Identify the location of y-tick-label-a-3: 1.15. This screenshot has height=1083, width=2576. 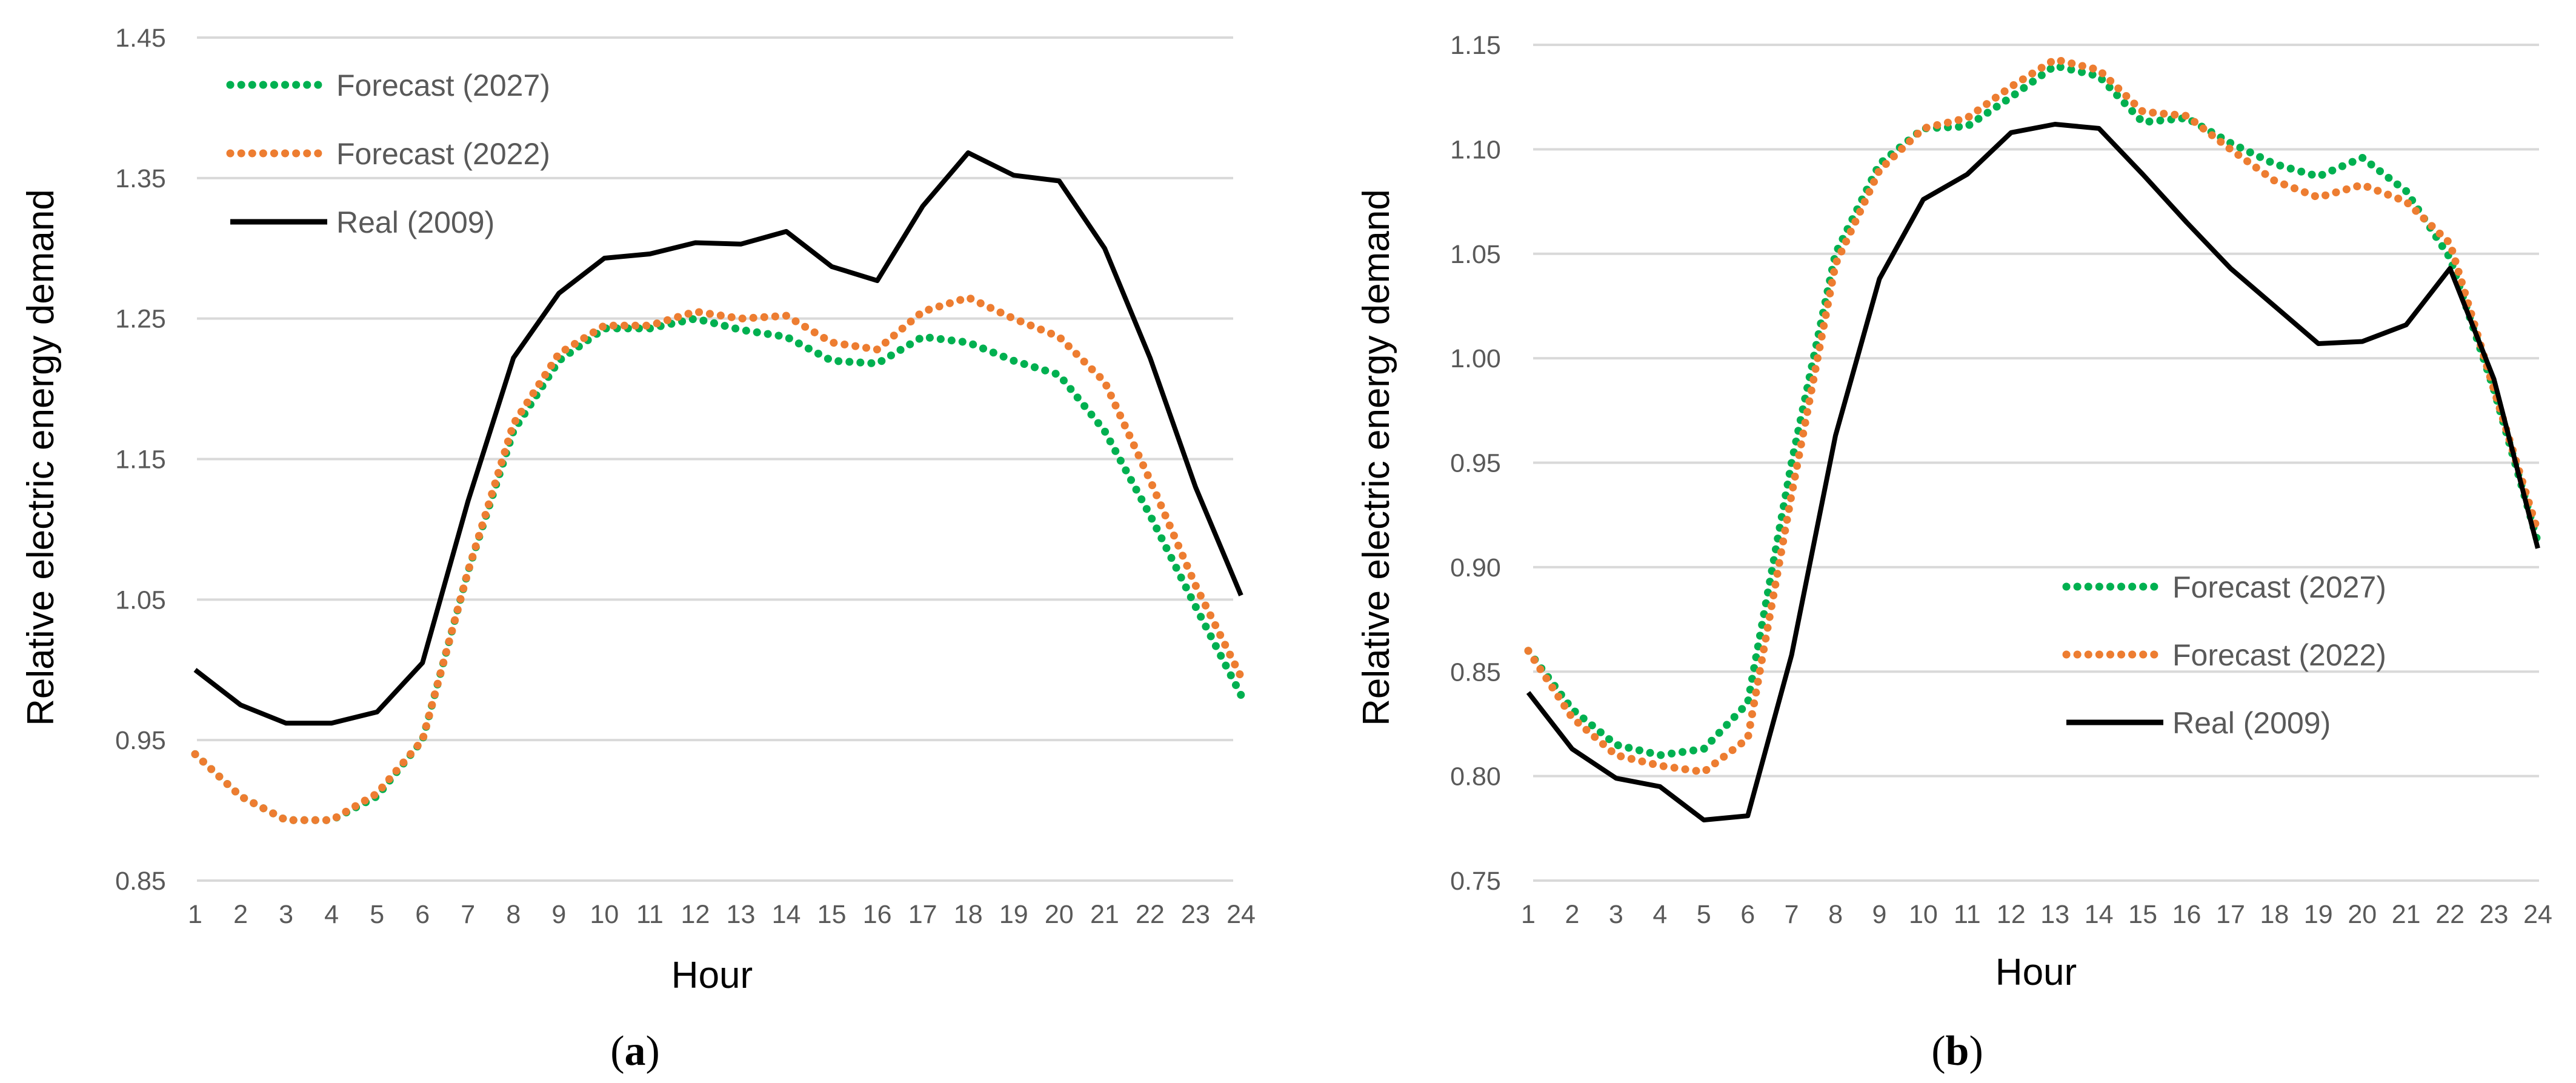
(140, 460).